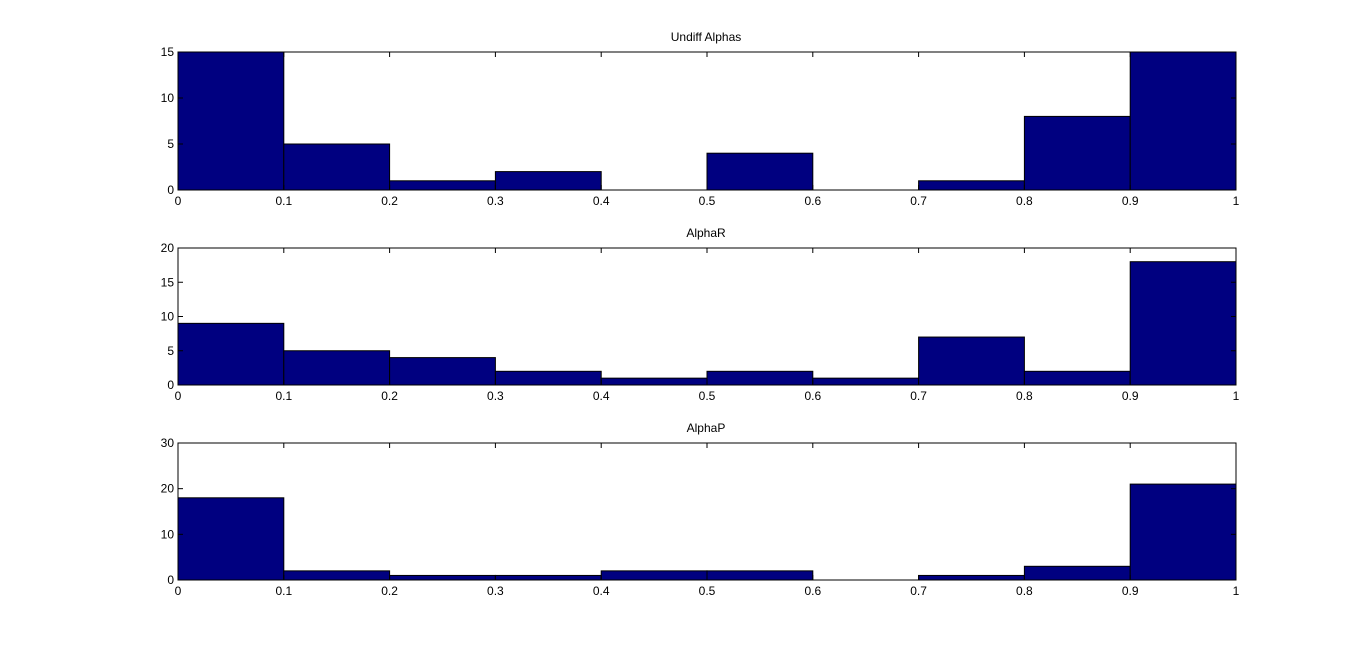 Image resolution: width=1366 pixels, height=657 pixels. What do you see at coordinates (168, 443) in the screenshot?
I see `y-tick-label: 30` at bounding box center [168, 443].